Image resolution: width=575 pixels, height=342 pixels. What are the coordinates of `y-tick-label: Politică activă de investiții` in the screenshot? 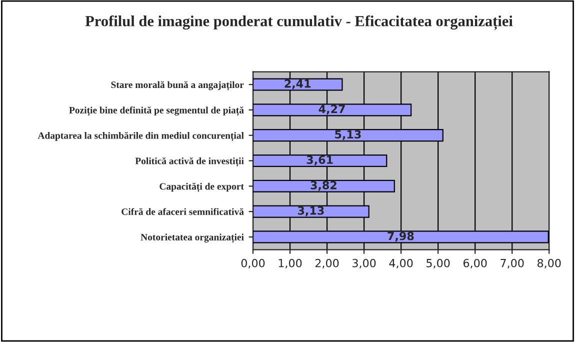 It's located at (189, 162).